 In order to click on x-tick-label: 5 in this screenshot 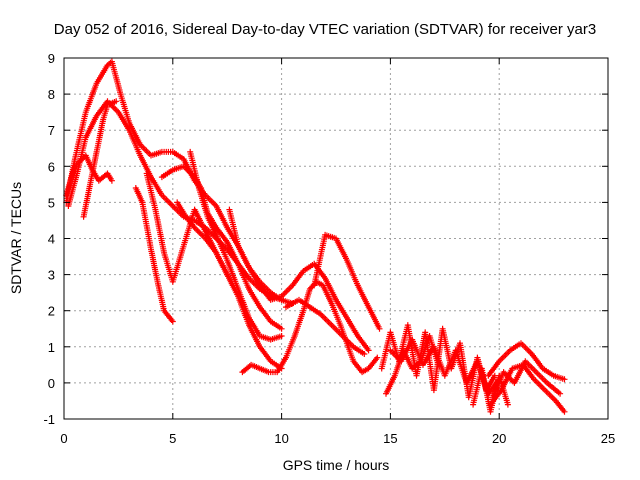, I will do `click(172, 438)`.